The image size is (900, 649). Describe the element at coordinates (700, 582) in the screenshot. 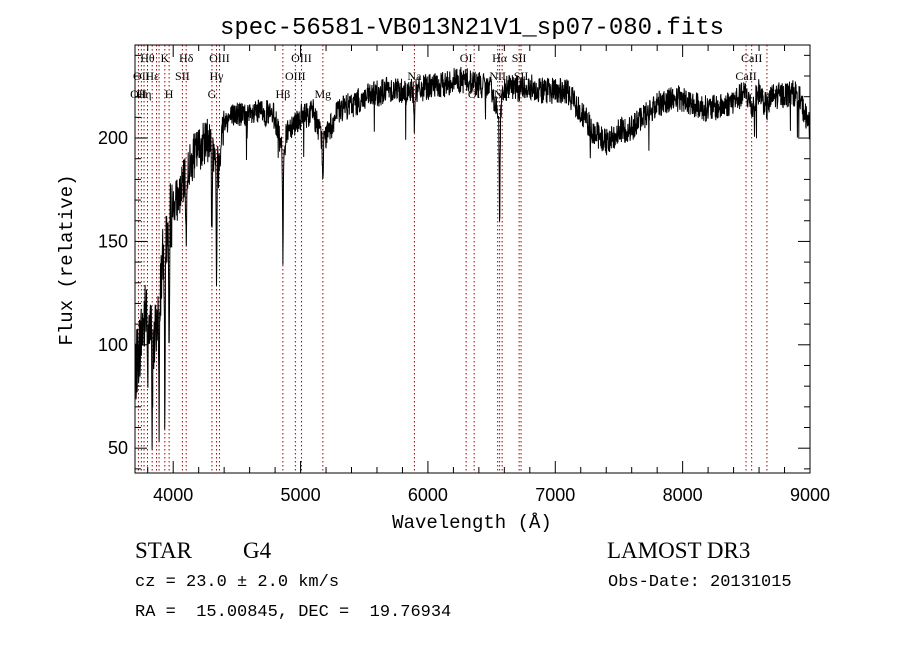

I see `obs-date: Obs-Date: 20131015` at that location.